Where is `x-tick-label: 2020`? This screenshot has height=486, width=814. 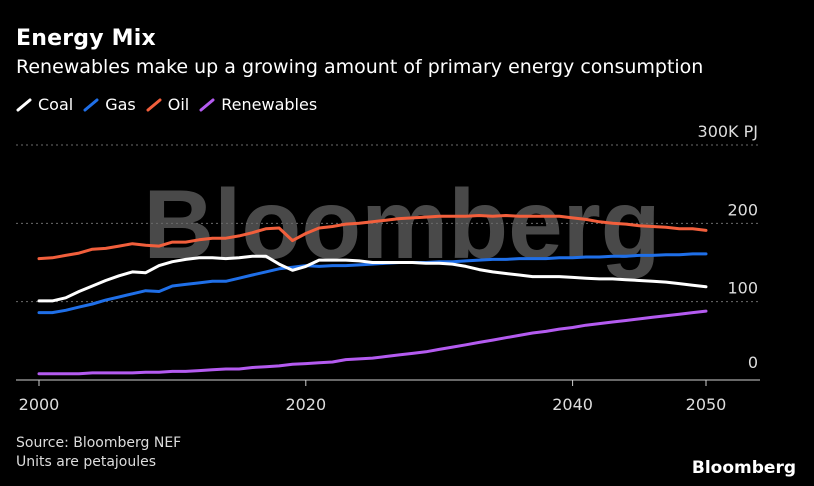
x-tick-label: 2020 is located at coordinates (305, 404).